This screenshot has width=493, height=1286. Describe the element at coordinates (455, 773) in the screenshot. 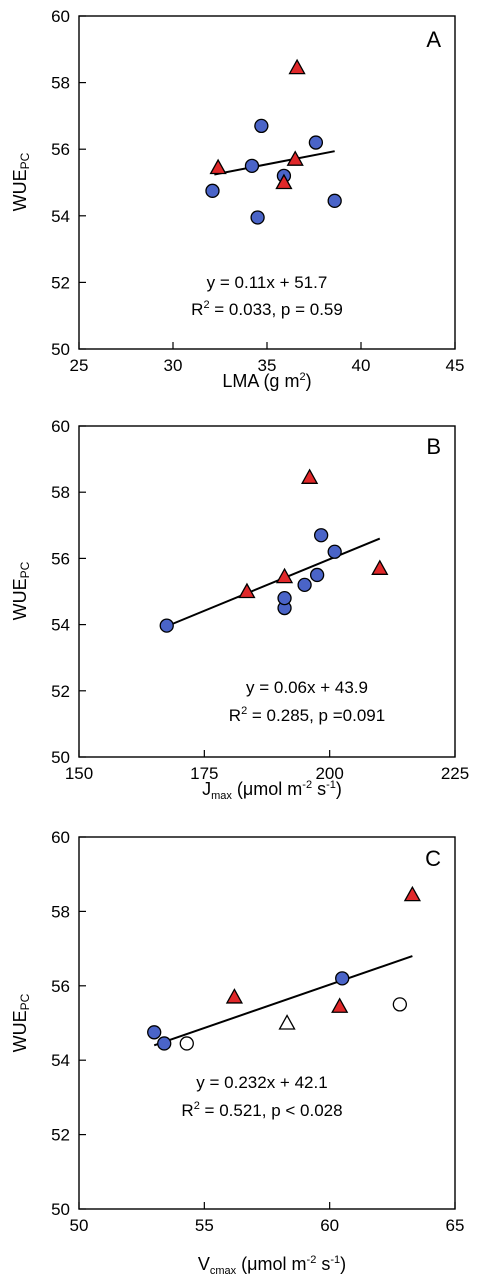

I see `x-tick-label: 225` at that location.